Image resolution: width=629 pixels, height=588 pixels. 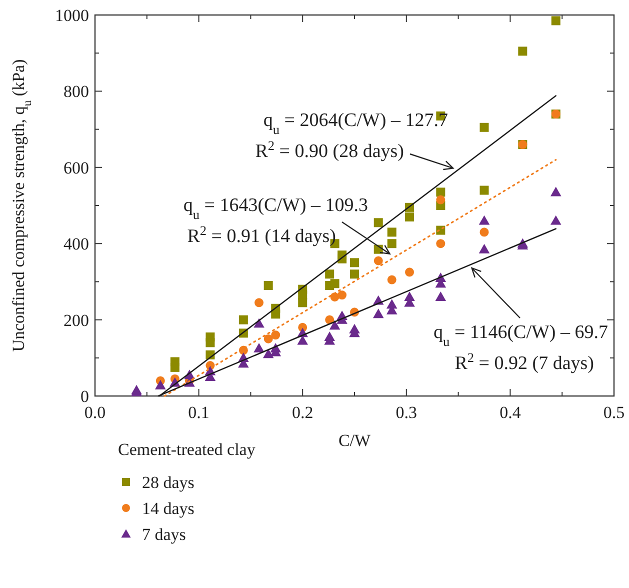 What do you see at coordinates (511, 412) in the screenshot?
I see `x-tick-label: 0.4` at bounding box center [511, 412].